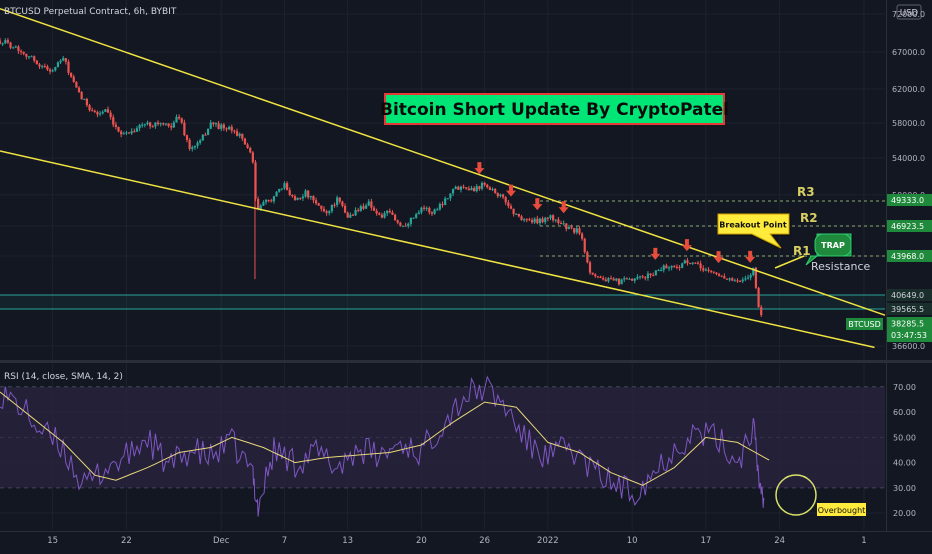 This screenshot has height=554, width=932. What do you see at coordinates (806, 192) in the screenshot?
I see `r3-label: R3` at bounding box center [806, 192].